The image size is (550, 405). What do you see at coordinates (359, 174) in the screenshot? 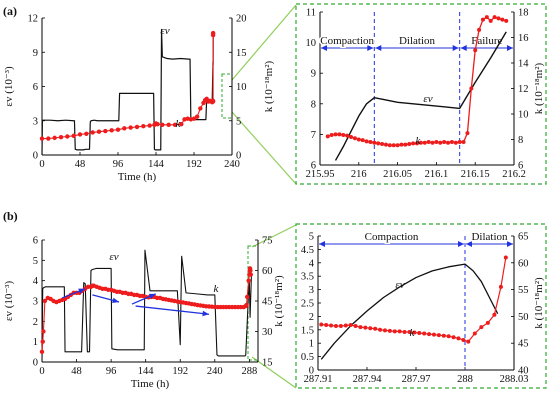
I see `x-tick-label: 216` at bounding box center [359, 174].